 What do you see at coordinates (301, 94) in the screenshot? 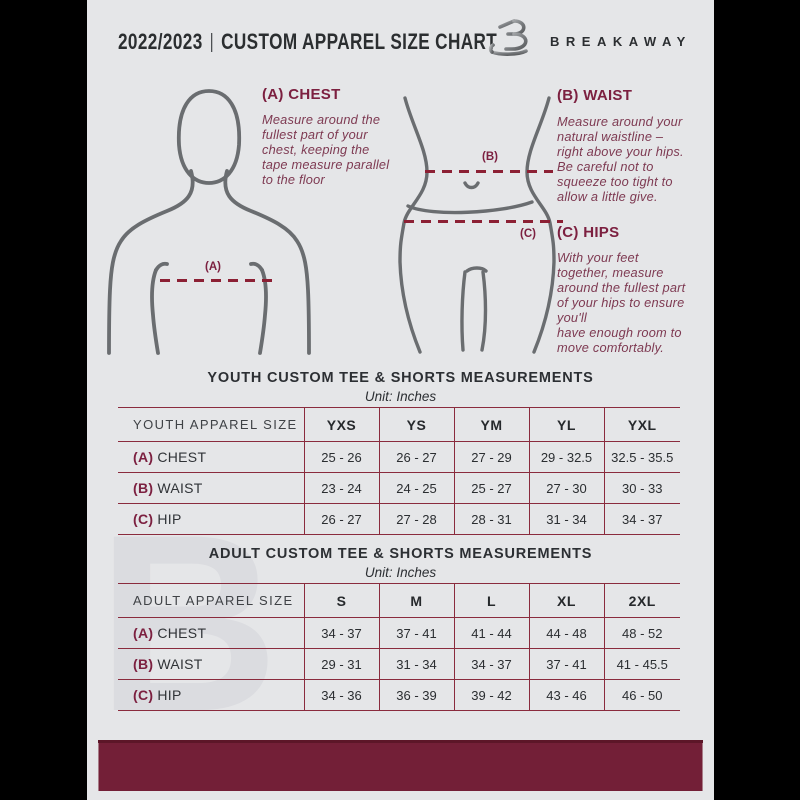
I see `chest-heading: (A) CHEST` at bounding box center [301, 94].